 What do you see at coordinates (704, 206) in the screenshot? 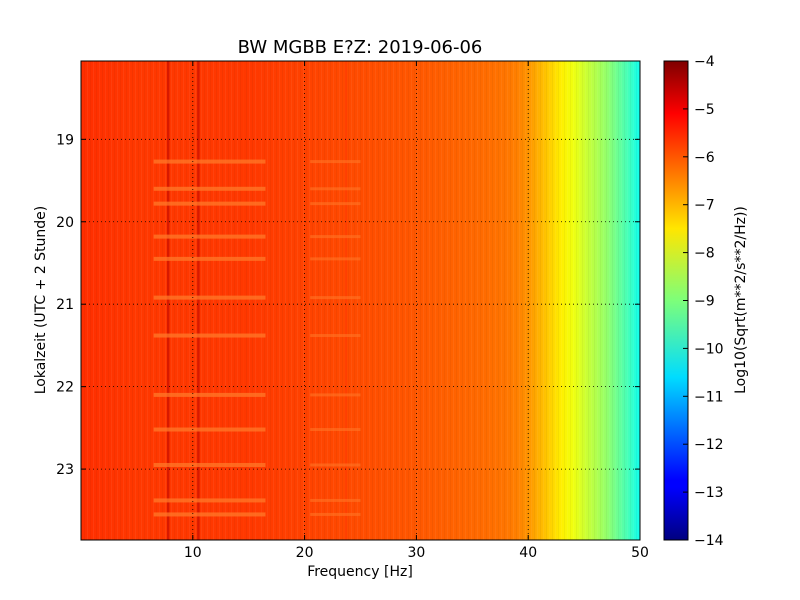
I see `colorbar-tick-label: −7` at bounding box center [704, 206].